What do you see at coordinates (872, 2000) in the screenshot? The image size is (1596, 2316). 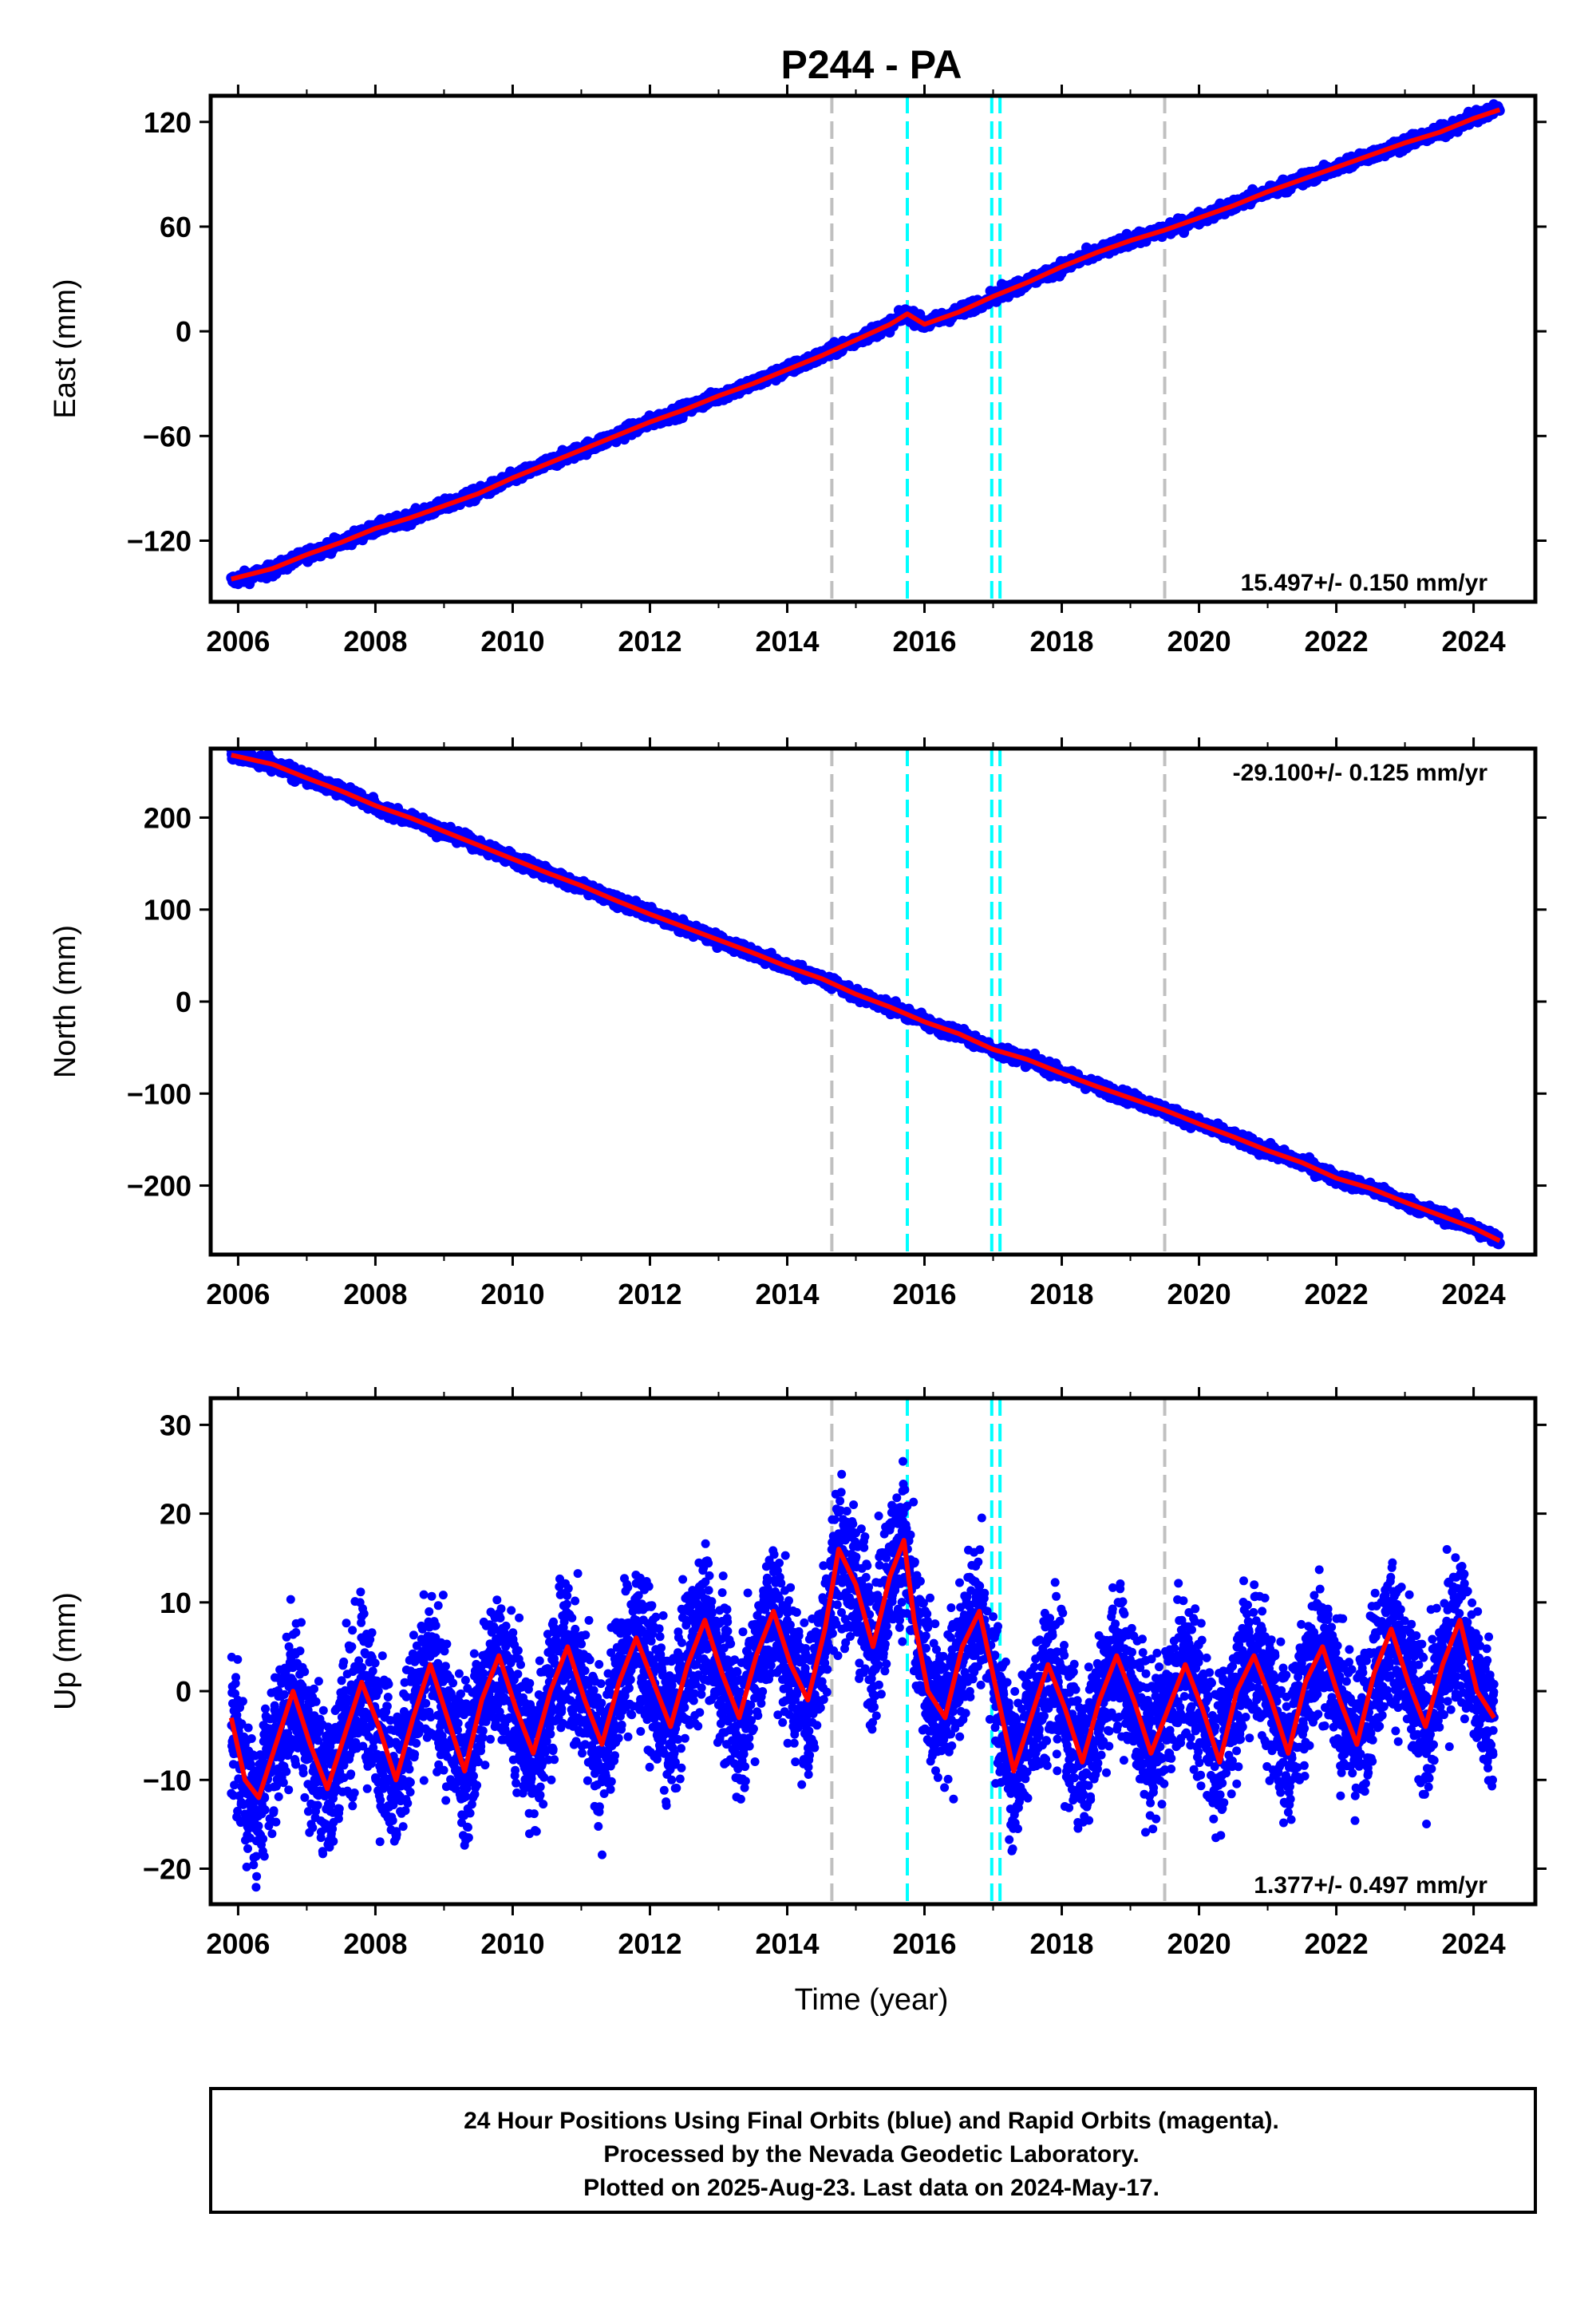 I see `x-axis-label: Time (year)` at bounding box center [872, 2000].